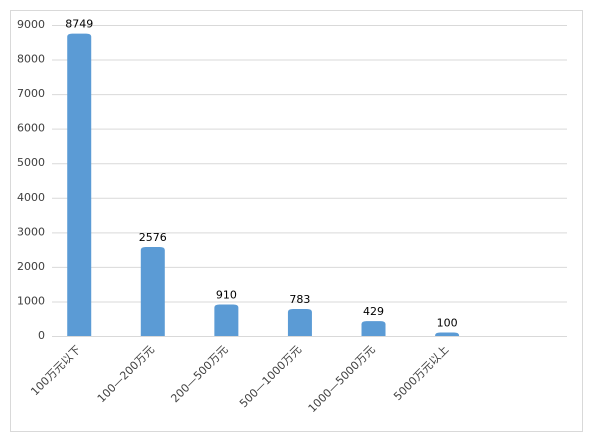  Describe the element at coordinates (31, 59) in the screenshot. I see `y-tick-label: 8000` at that location.